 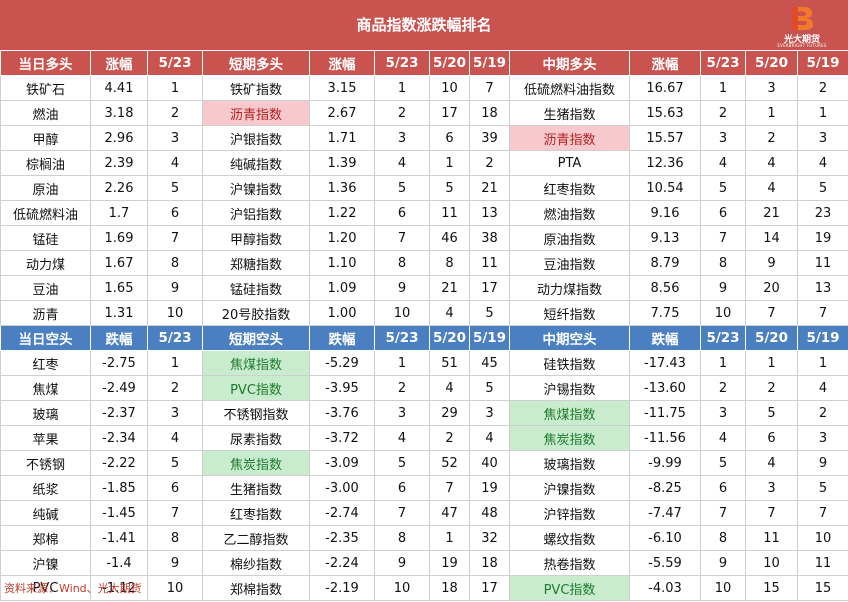 I want to click on table-cell: 纯碱, so click(x=45, y=513).